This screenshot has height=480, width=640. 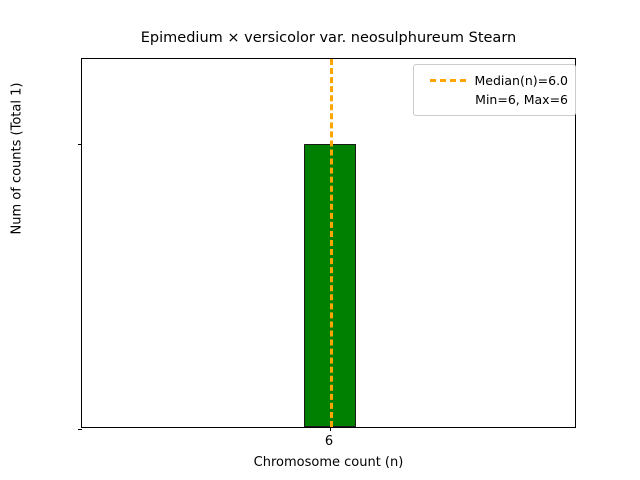 I want to click on legend-label-median: Median(n)=6.0, so click(x=521, y=80).